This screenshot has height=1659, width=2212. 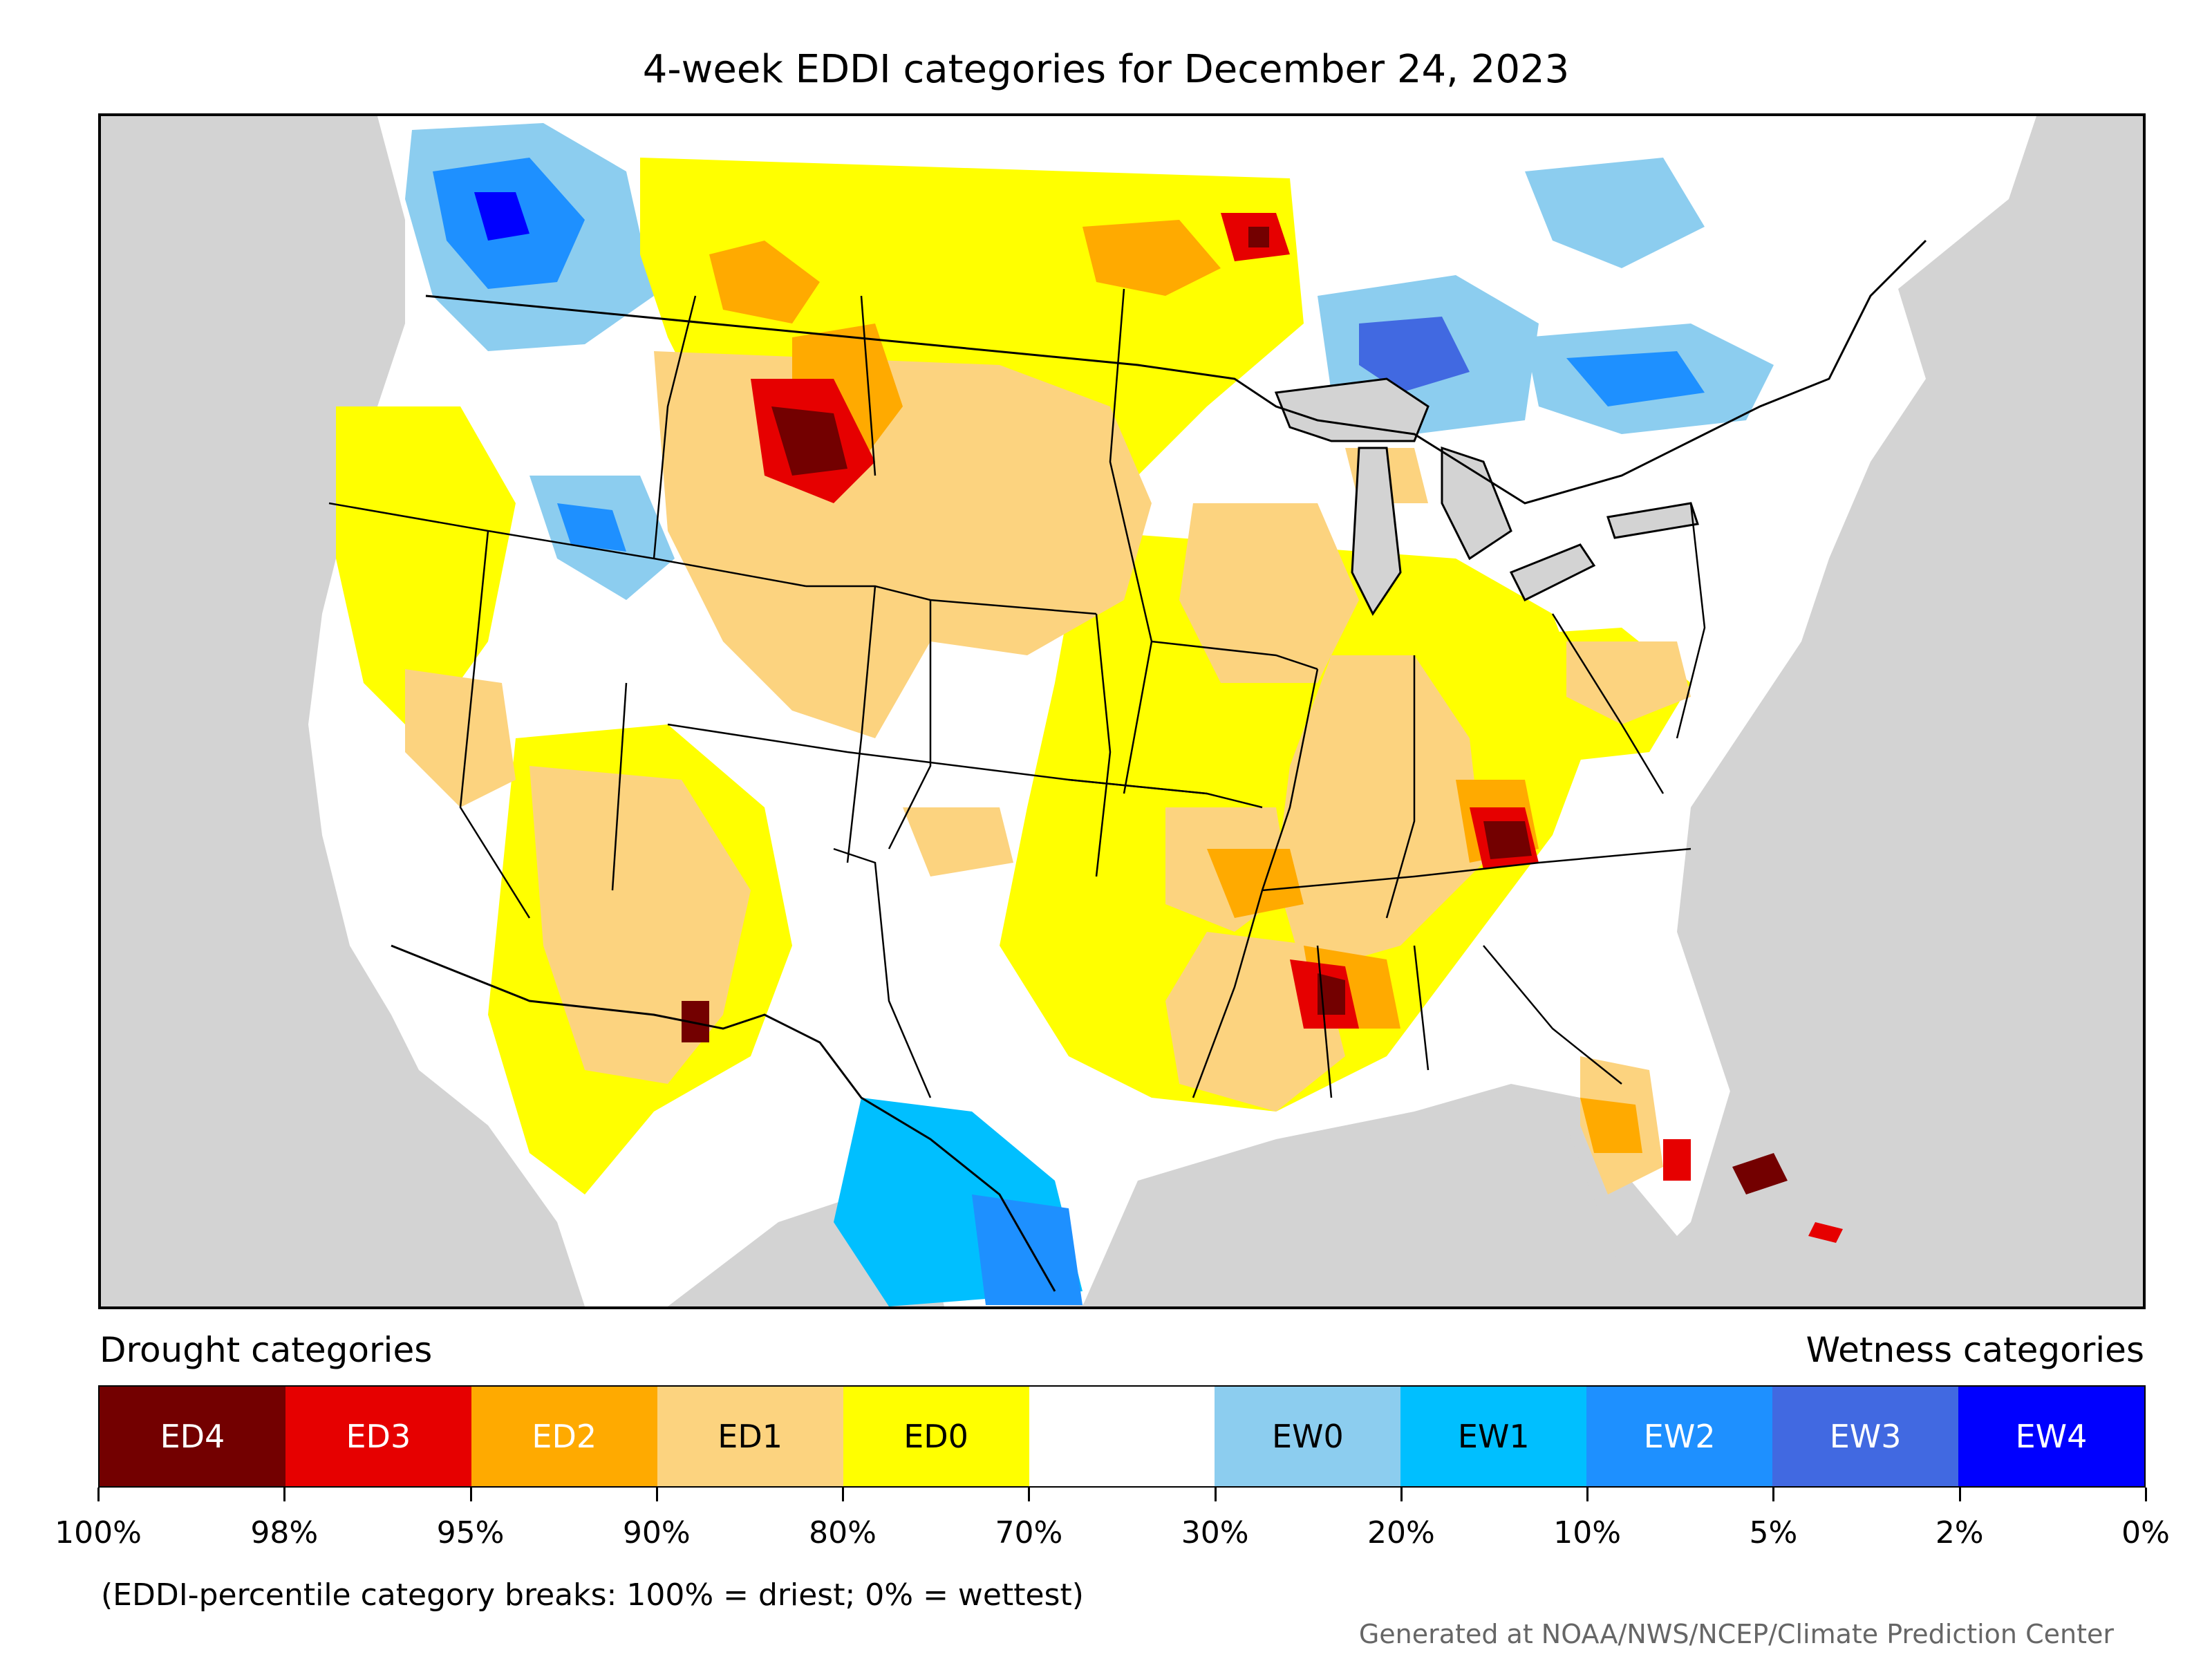 I want to click on legend-tick-label: 98%, so click(x=284, y=1532).